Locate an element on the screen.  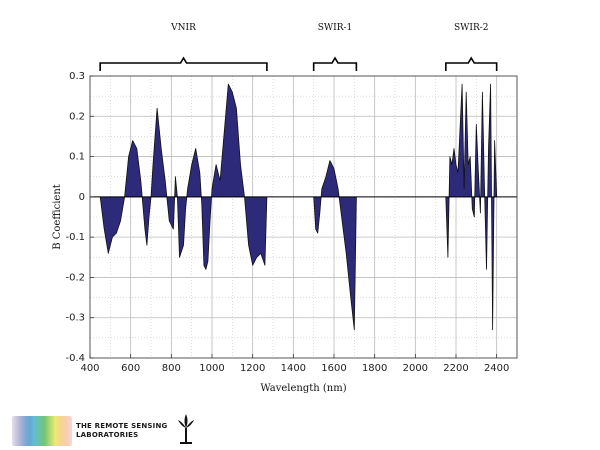
y-tick-label: 0 is located at coordinates (82, 197).